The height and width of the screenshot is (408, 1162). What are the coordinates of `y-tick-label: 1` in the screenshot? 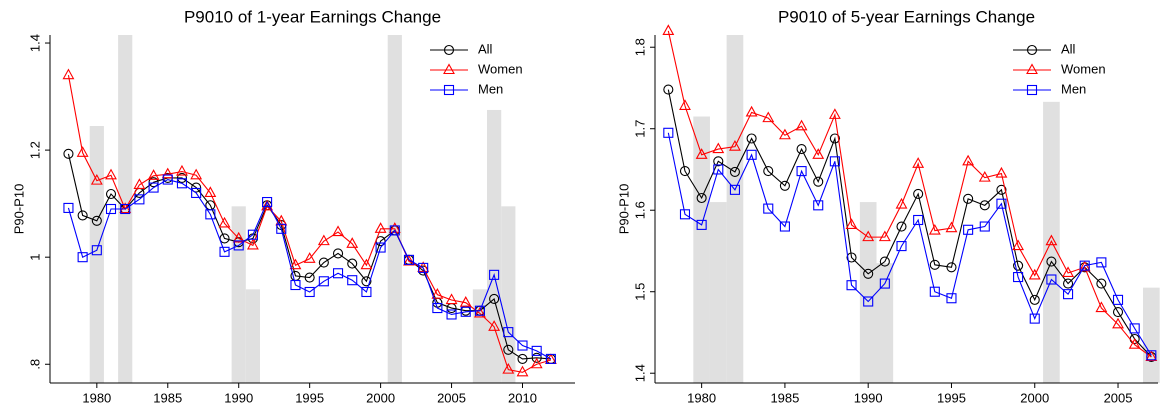 It's located at (34, 257).